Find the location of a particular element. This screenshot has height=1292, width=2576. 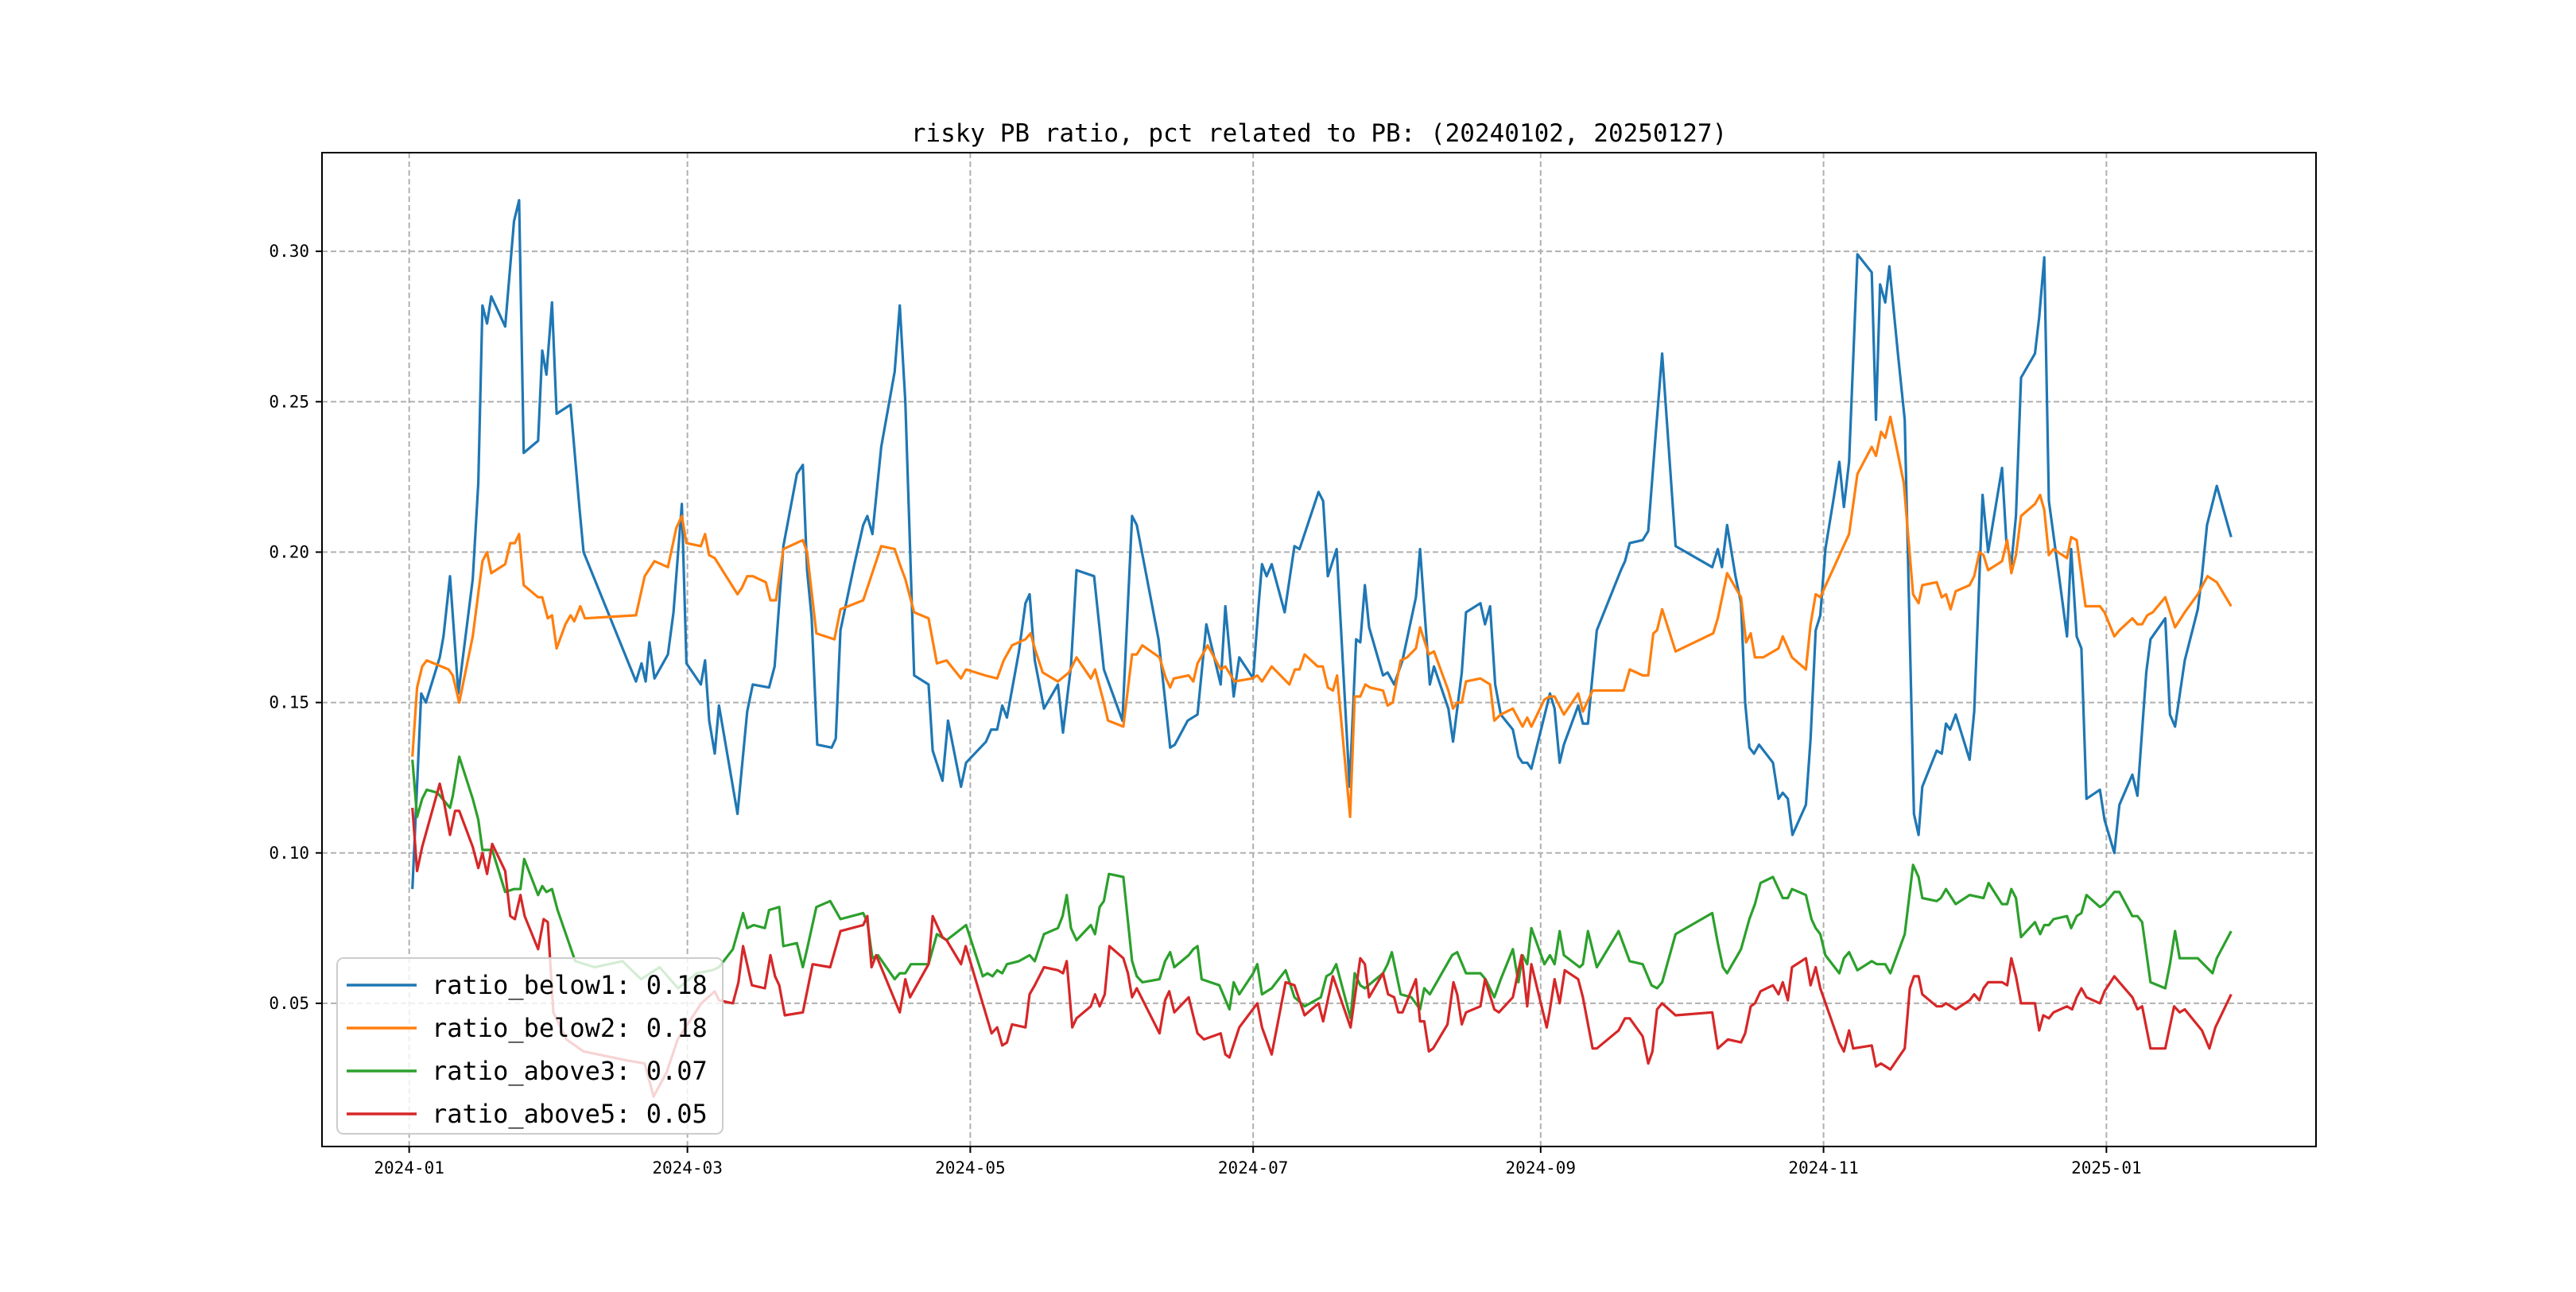

legend-box is located at coordinates (530, 1046).